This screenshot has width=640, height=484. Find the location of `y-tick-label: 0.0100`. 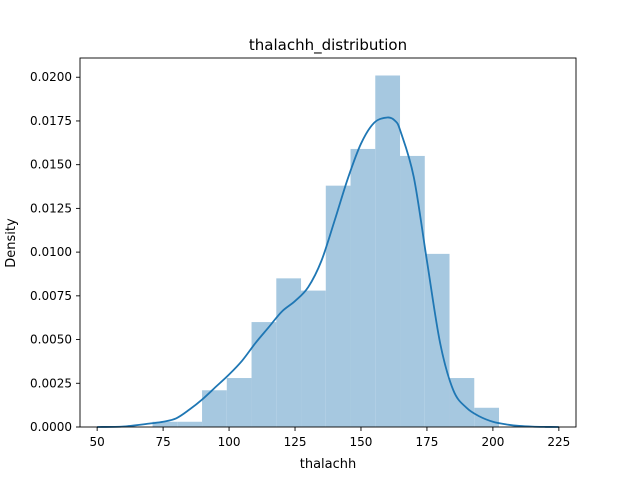

y-tick-label: 0.0100 is located at coordinates (51, 252).